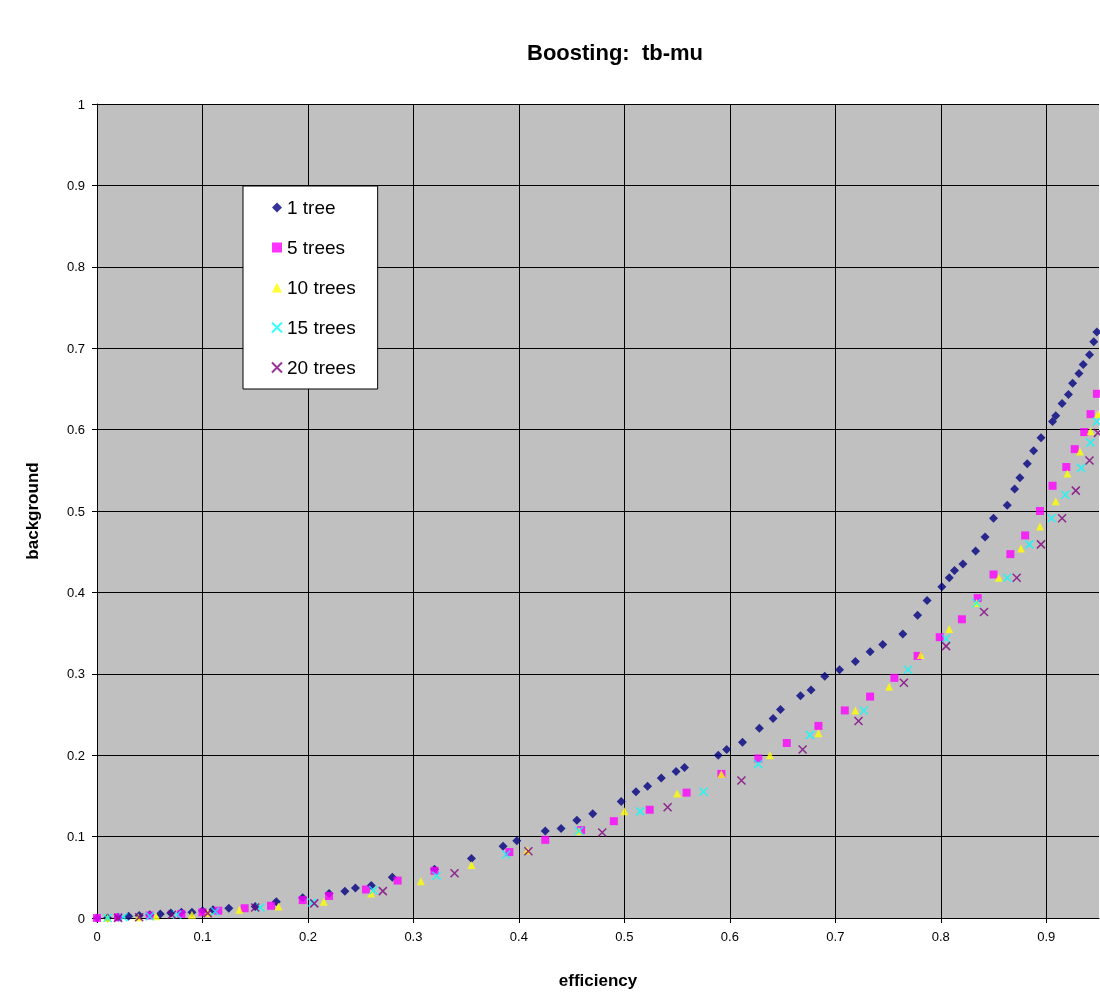  What do you see at coordinates (75, 755) in the screenshot?
I see `y-tick-label: 0.2` at bounding box center [75, 755].